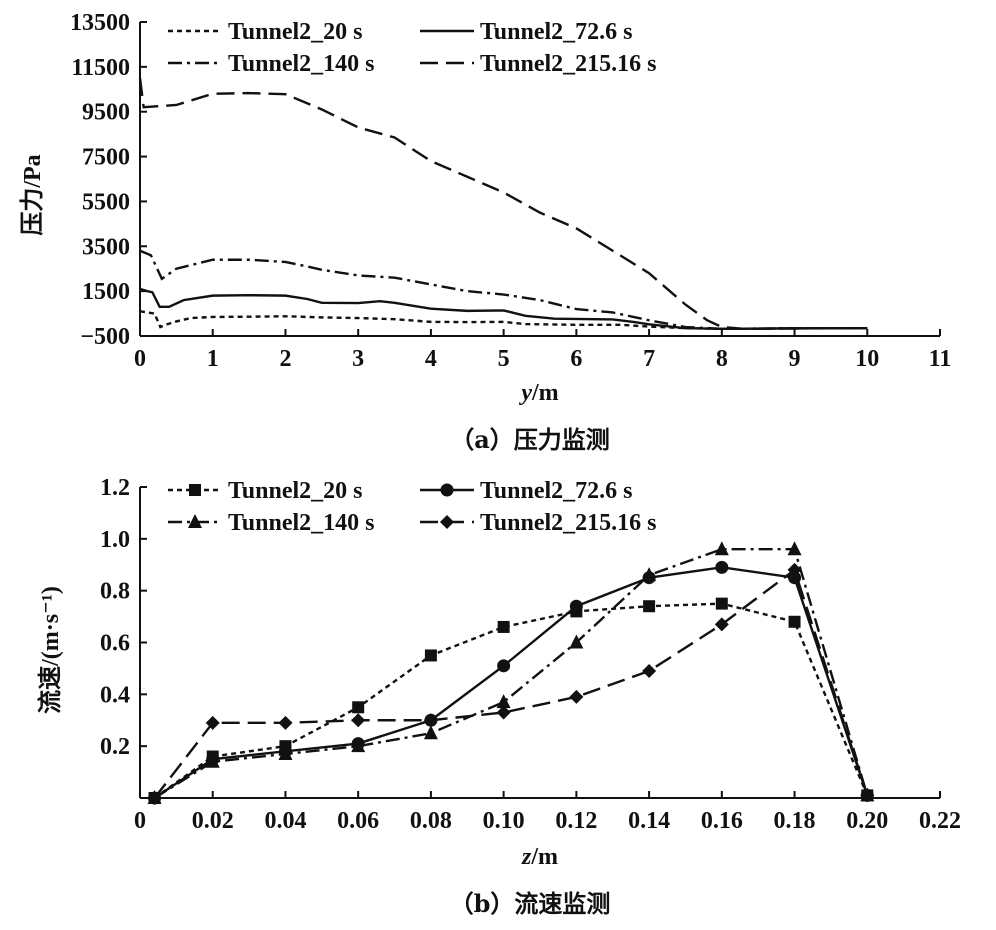  Describe the element at coordinates (568, 523) in the screenshot. I see `velocity-legend-label: Tunnel2_215.16 s` at that location.